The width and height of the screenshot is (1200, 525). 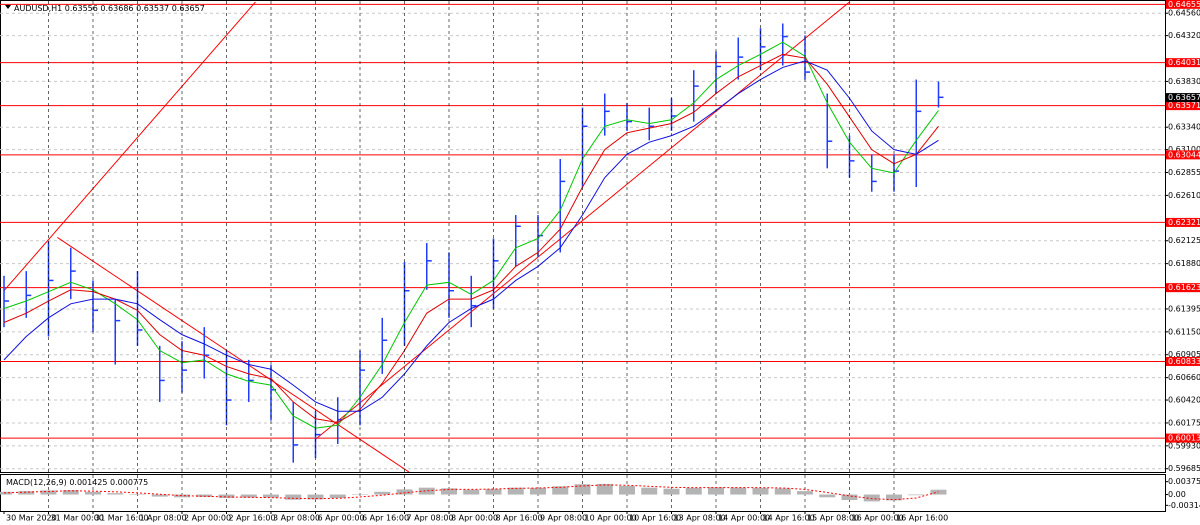 I want to click on x-tick-label: 15 Apr 08:00, so click(x=833, y=518).